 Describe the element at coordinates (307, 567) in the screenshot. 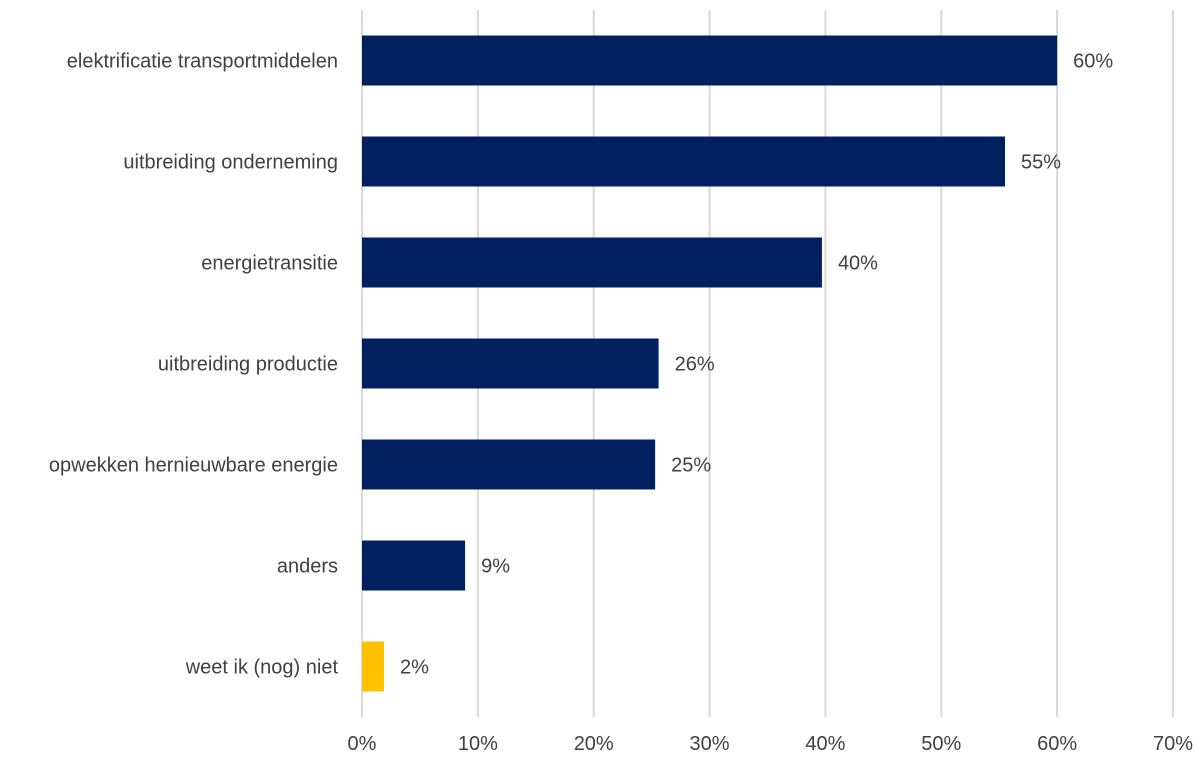

I see `category-label: anders` at that location.